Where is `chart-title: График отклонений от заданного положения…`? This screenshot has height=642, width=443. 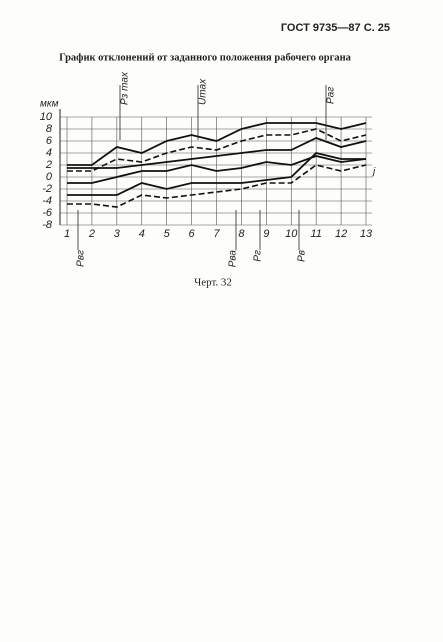 chart-title: График отклонений от заданного положения… is located at coordinates (205, 57).